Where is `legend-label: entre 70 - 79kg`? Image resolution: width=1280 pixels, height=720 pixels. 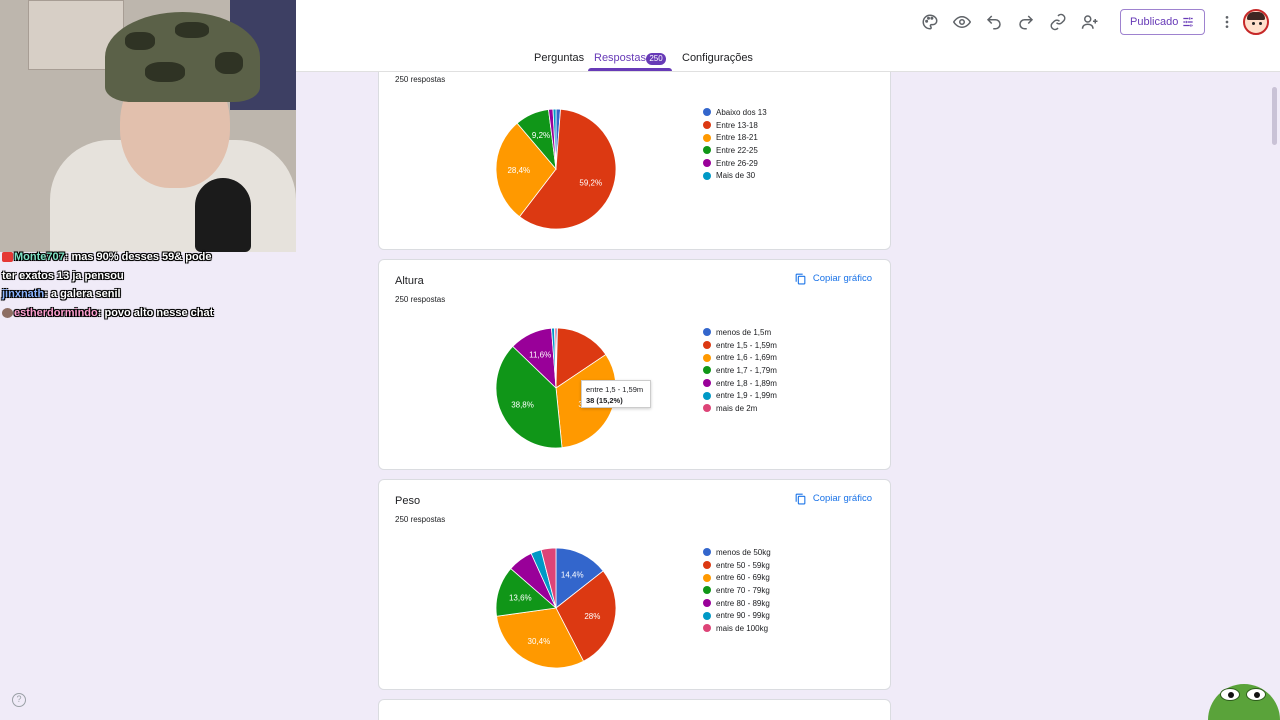 legend-label: entre 70 - 79kg is located at coordinates (743, 590).